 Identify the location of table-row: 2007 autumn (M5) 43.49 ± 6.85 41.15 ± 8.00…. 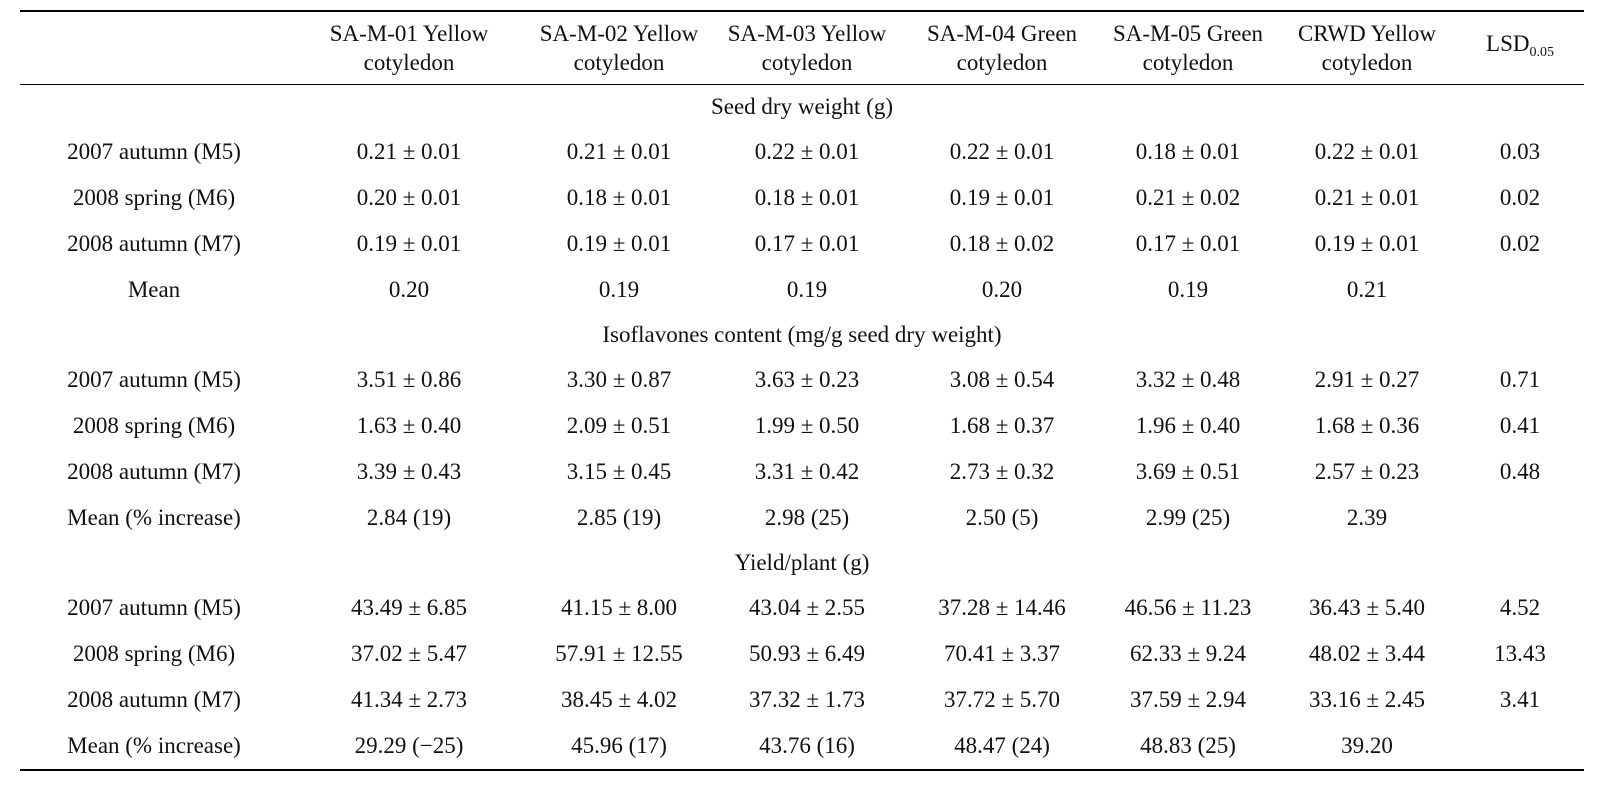
(802, 608).